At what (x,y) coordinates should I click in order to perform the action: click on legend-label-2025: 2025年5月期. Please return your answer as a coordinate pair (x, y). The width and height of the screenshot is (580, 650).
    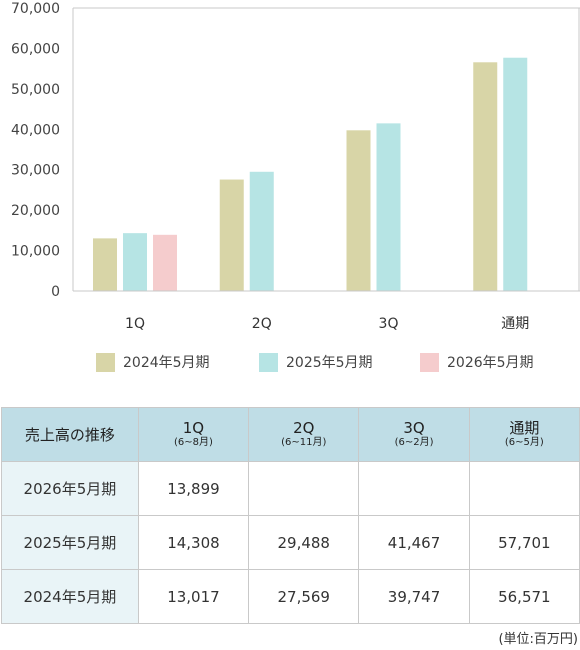
    Looking at the image, I should click on (329, 363).